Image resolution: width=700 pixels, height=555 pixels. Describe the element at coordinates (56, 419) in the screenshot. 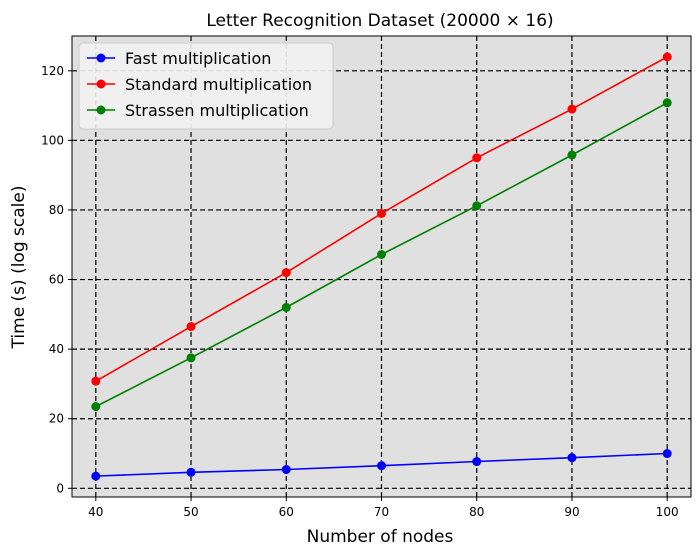

I see `y-tick-label-20: 20` at that location.